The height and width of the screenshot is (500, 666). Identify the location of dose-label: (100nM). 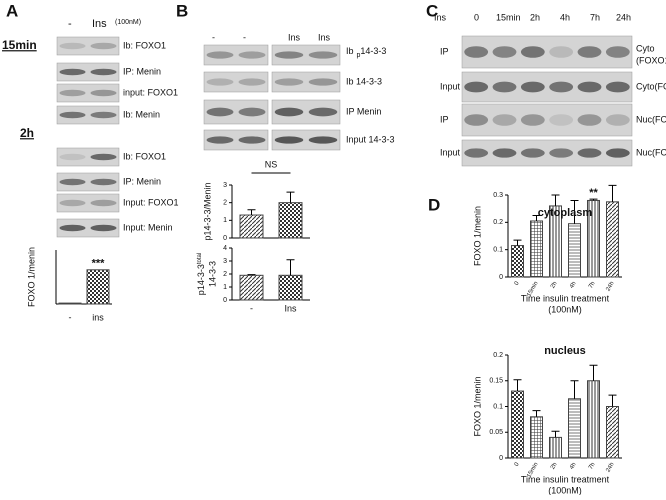
(128, 22).